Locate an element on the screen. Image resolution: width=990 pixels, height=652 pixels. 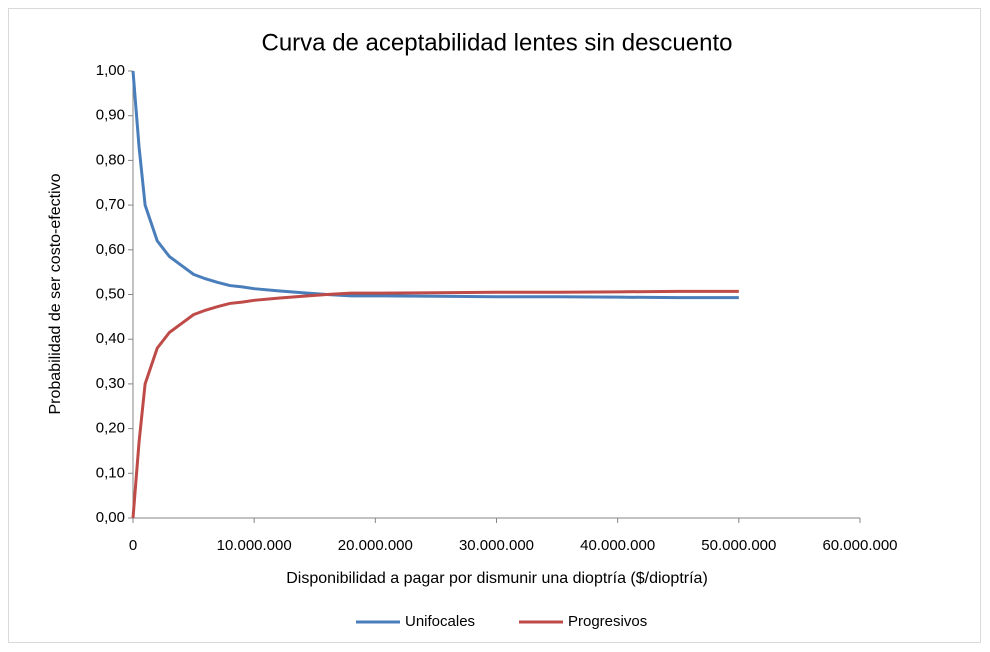
x-tick-label: 10.000.000 is located at coordinates (254, 545).